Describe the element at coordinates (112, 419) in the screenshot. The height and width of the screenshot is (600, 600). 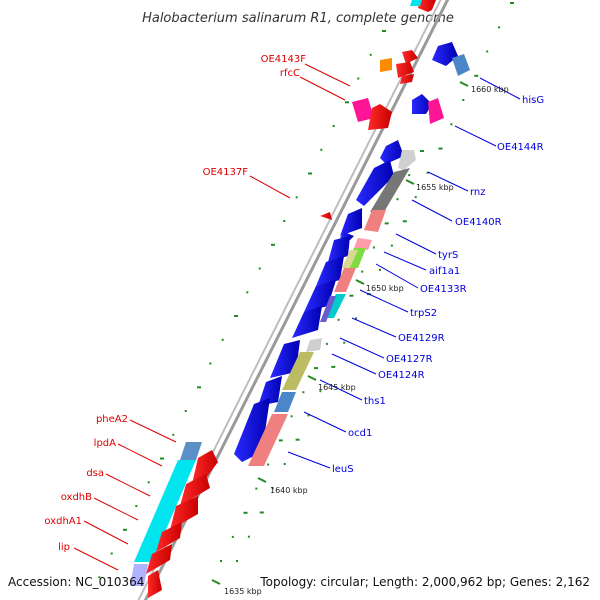
I see `gene-label-phea2: pheA2` at that location.